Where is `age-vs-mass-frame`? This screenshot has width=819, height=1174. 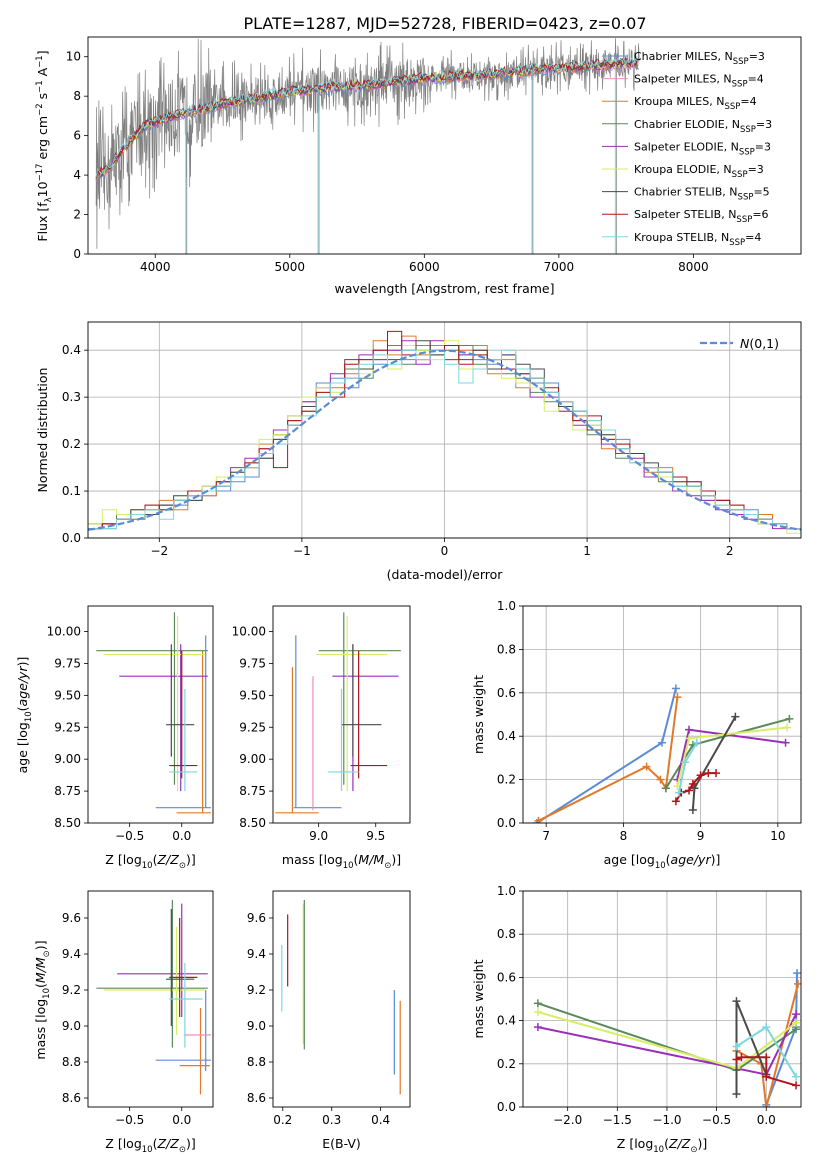 age-vs-mass-frame is located at coordinates (341, 714).